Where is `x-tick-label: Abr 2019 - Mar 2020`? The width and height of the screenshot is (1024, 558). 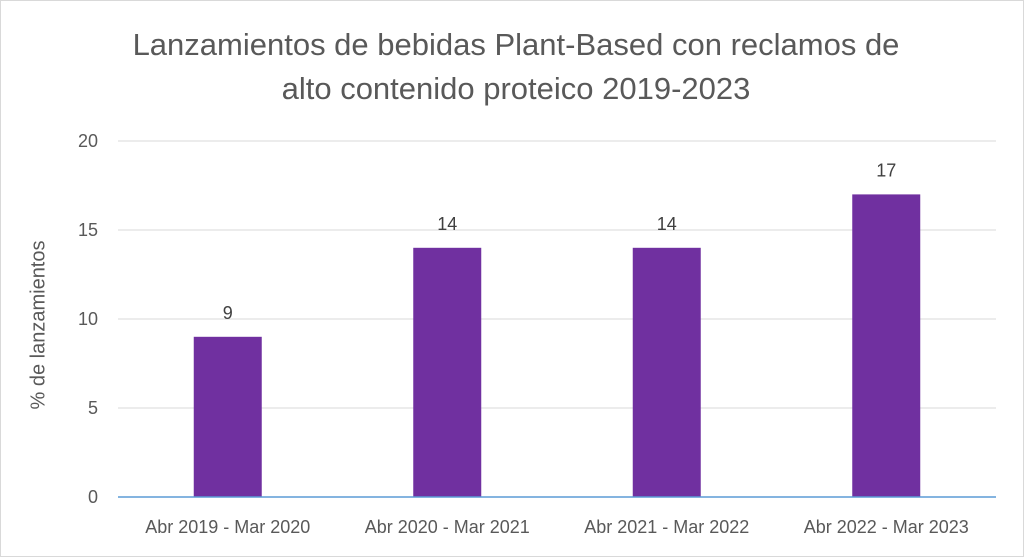
x-tick-label: Abr 2019 - Mar 2020 is located at coordinates (227, 527).